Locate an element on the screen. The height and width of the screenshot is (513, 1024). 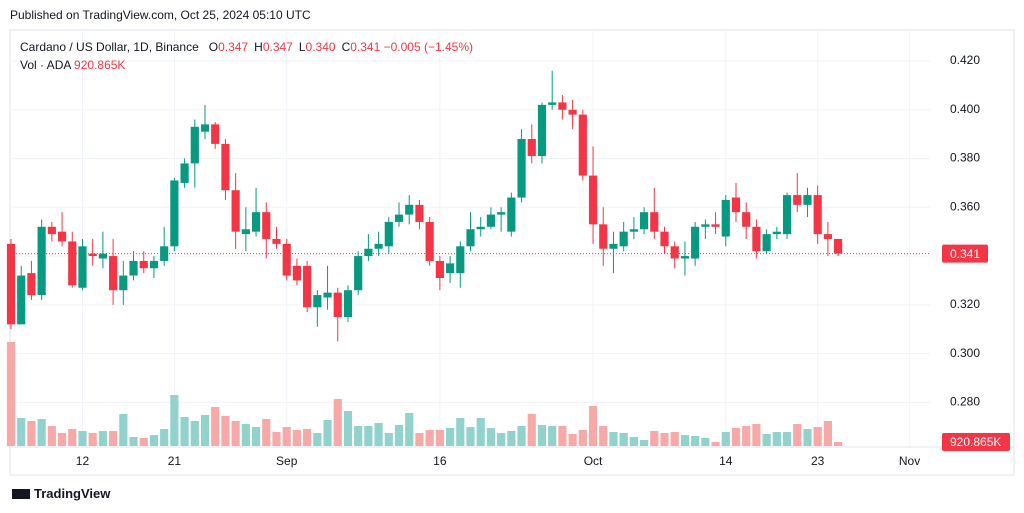
y-tick-label: 0.360 is located at coordinates (965, 206).